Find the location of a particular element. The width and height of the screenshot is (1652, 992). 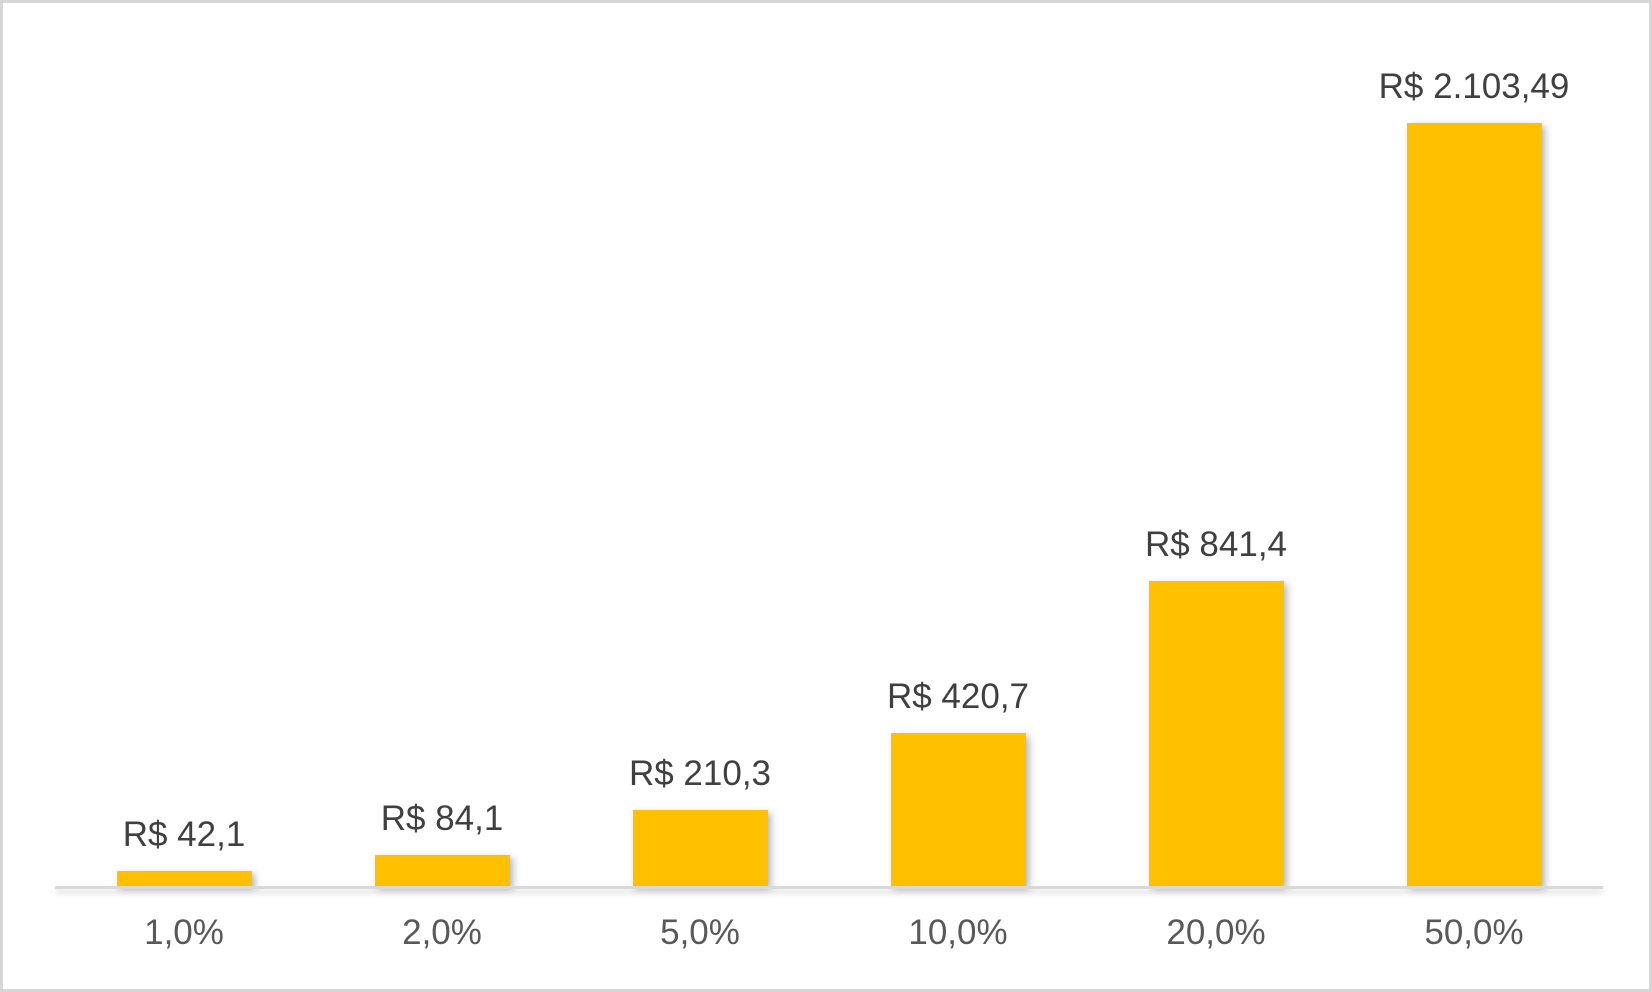

bar-slot: R$ 2.103,49 is located at coordinates (1474, 476).